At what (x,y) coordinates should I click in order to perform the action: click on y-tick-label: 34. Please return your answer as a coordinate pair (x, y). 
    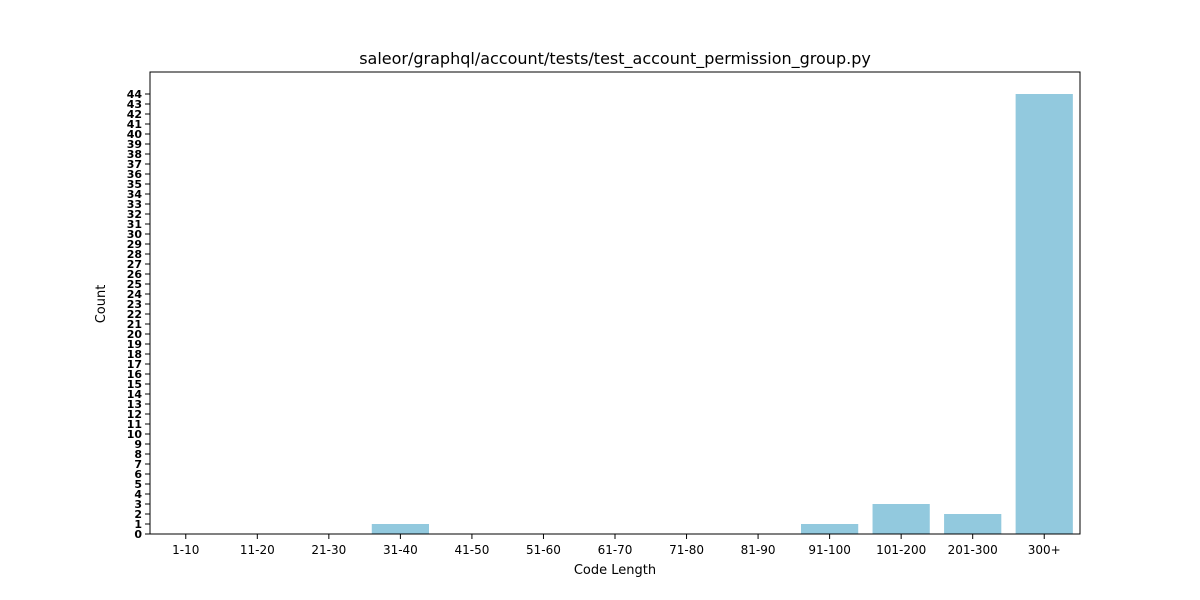
    Looking at the image, I should click on (135, 194).